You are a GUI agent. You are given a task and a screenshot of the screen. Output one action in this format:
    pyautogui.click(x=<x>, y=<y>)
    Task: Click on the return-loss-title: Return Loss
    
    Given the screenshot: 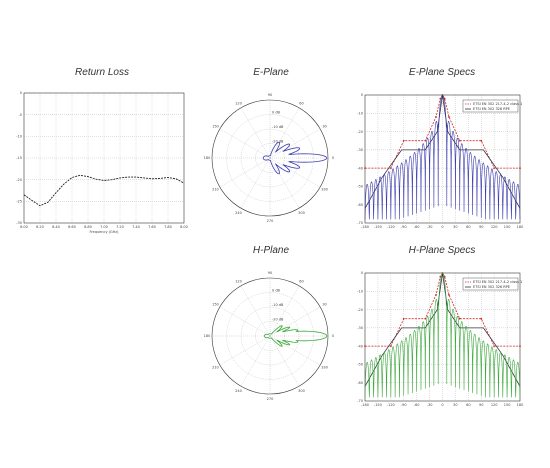 What is the action you would take?
    pyautogui.click(x=102, y=72)
    